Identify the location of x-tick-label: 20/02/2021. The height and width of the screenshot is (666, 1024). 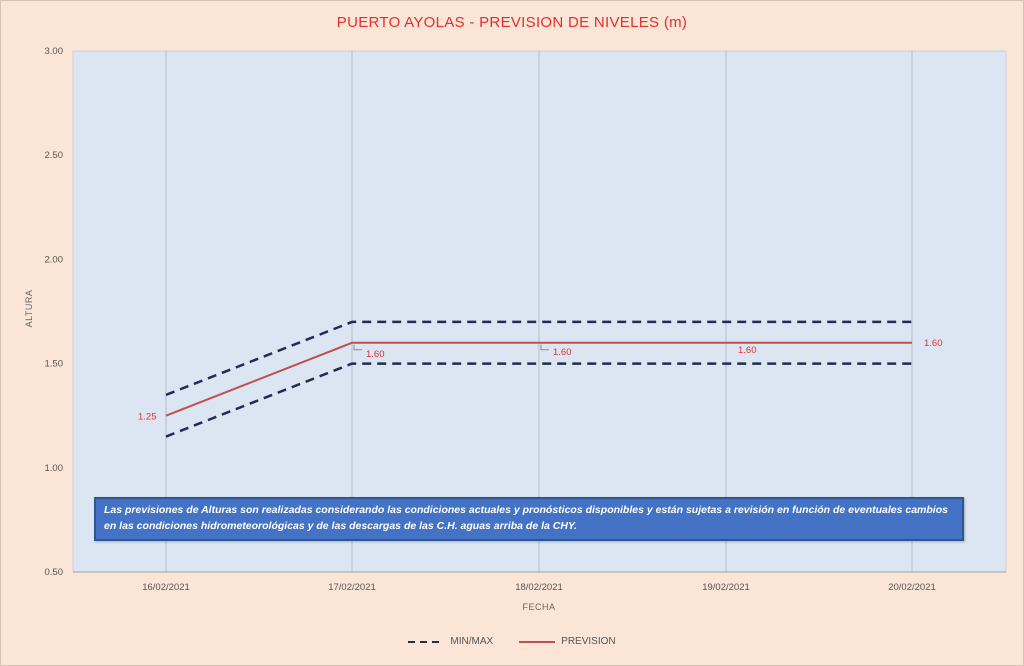
(912, 587).